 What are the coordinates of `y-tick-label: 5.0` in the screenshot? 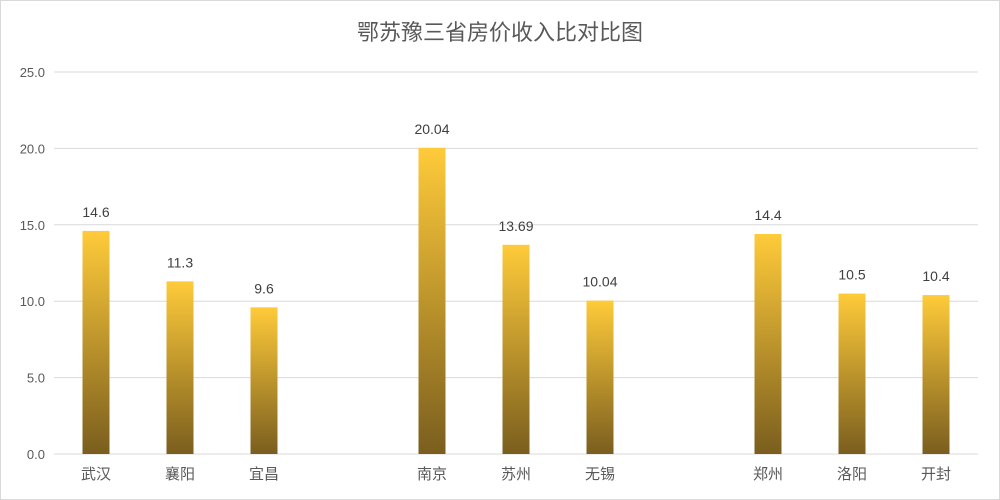 It's located at (36, 378).